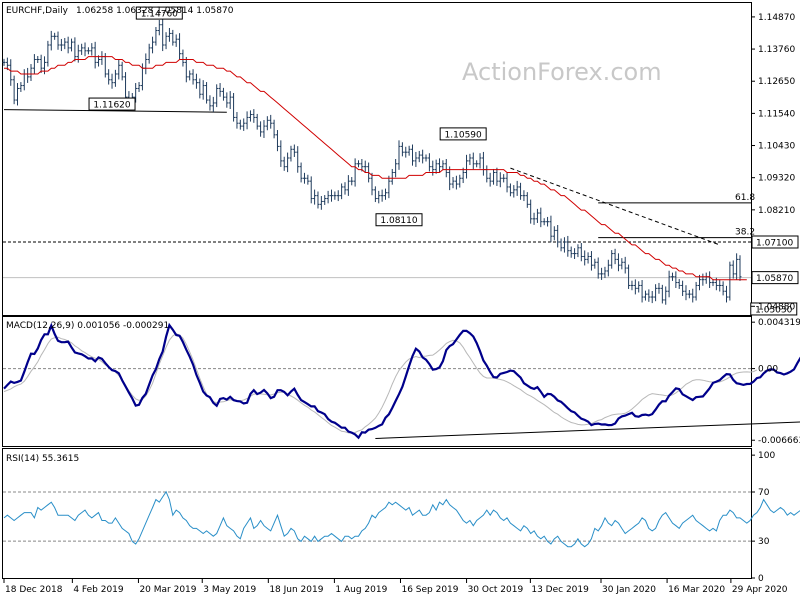  I want to click on x-tick-label: 3 May 2019, so click(229, 590).